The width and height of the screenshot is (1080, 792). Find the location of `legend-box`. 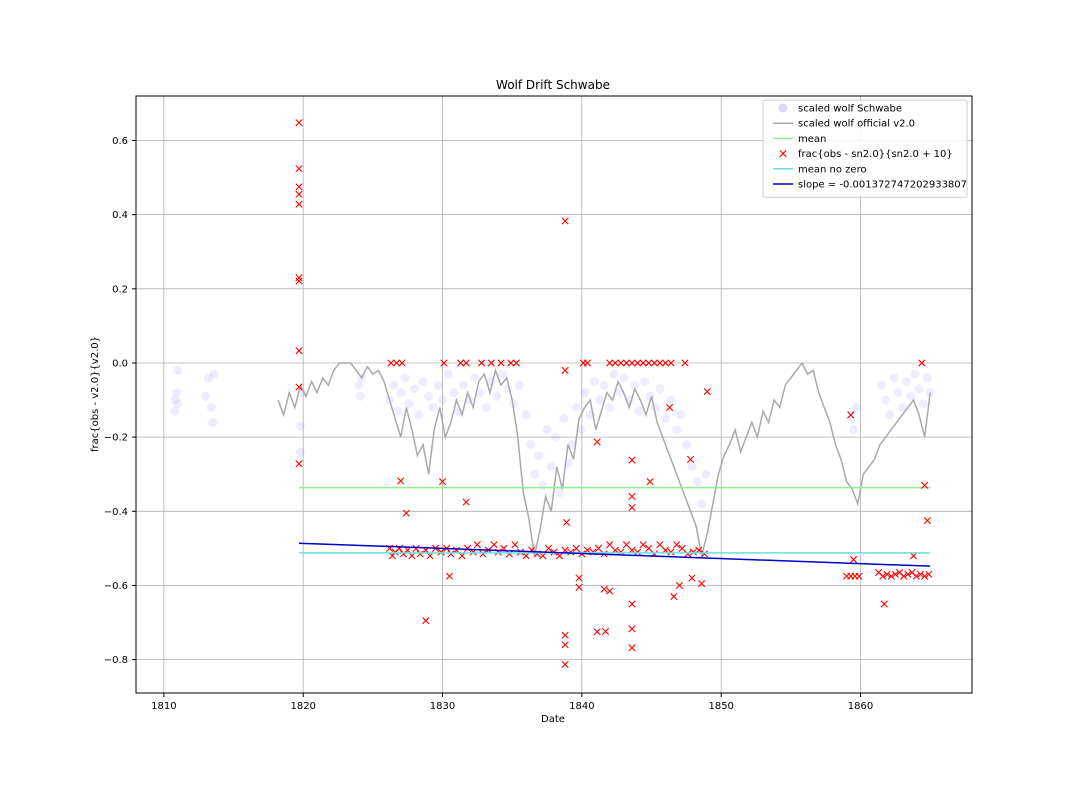

legend-box is located at coordinates (865, 148).